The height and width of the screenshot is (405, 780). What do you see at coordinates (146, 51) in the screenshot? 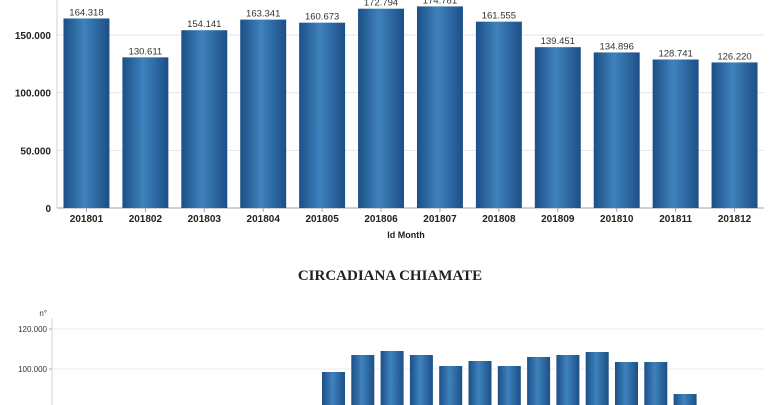
I see `data-label: 130.611` at bounding box center [146, 51].